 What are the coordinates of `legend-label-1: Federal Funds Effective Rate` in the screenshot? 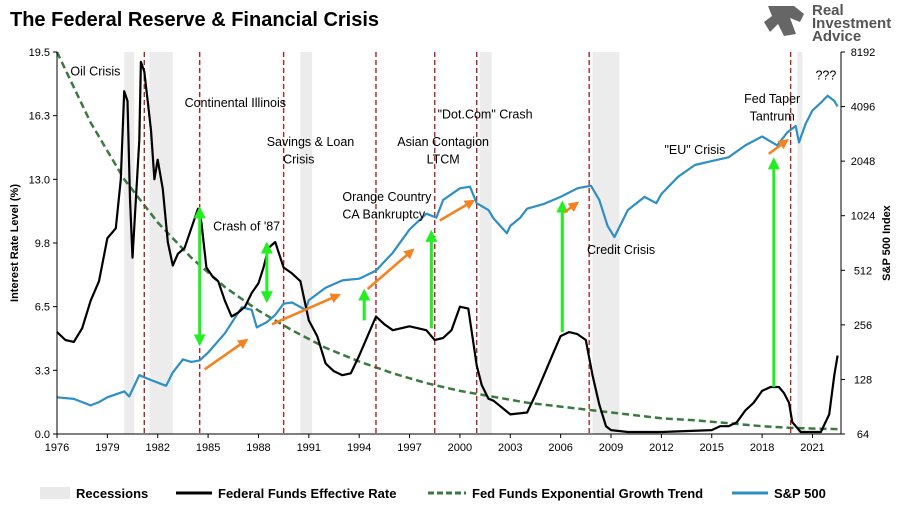 It's located at (307, 493).